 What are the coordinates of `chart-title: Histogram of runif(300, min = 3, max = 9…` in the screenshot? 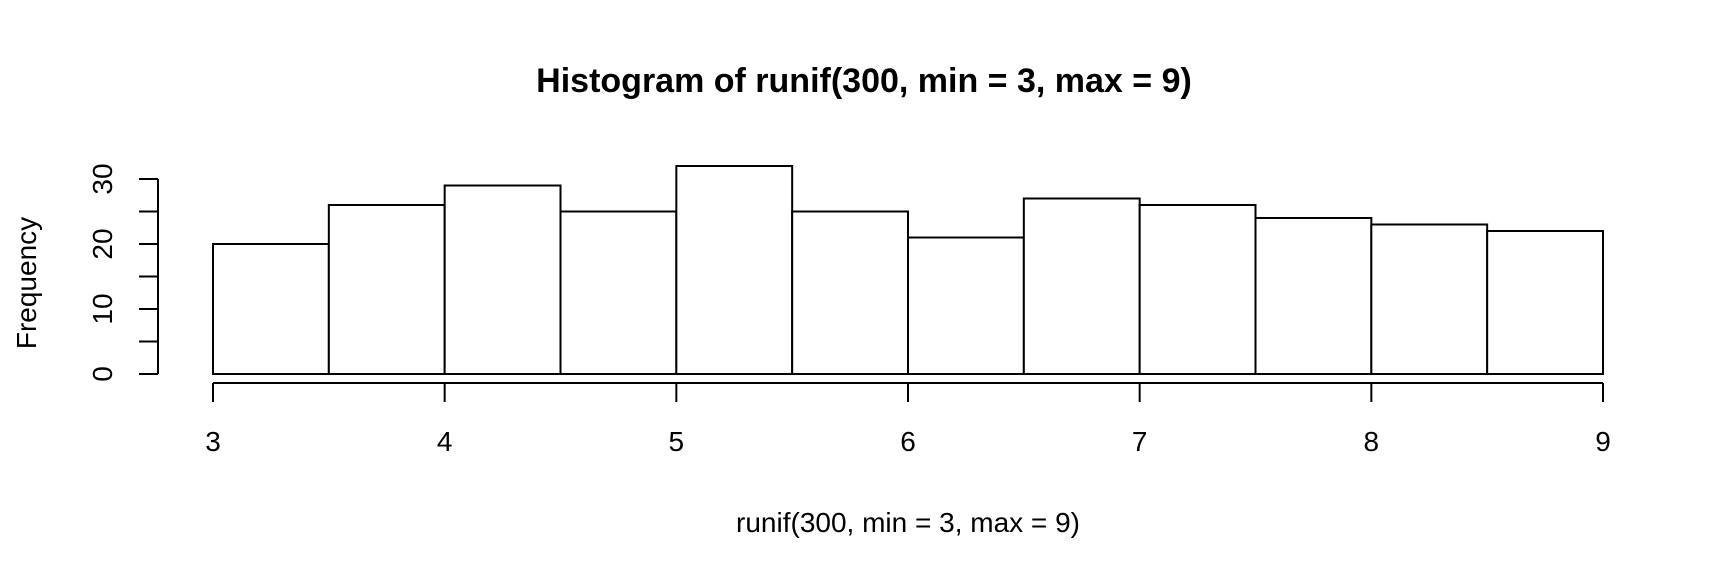 It's located at (864, 81).